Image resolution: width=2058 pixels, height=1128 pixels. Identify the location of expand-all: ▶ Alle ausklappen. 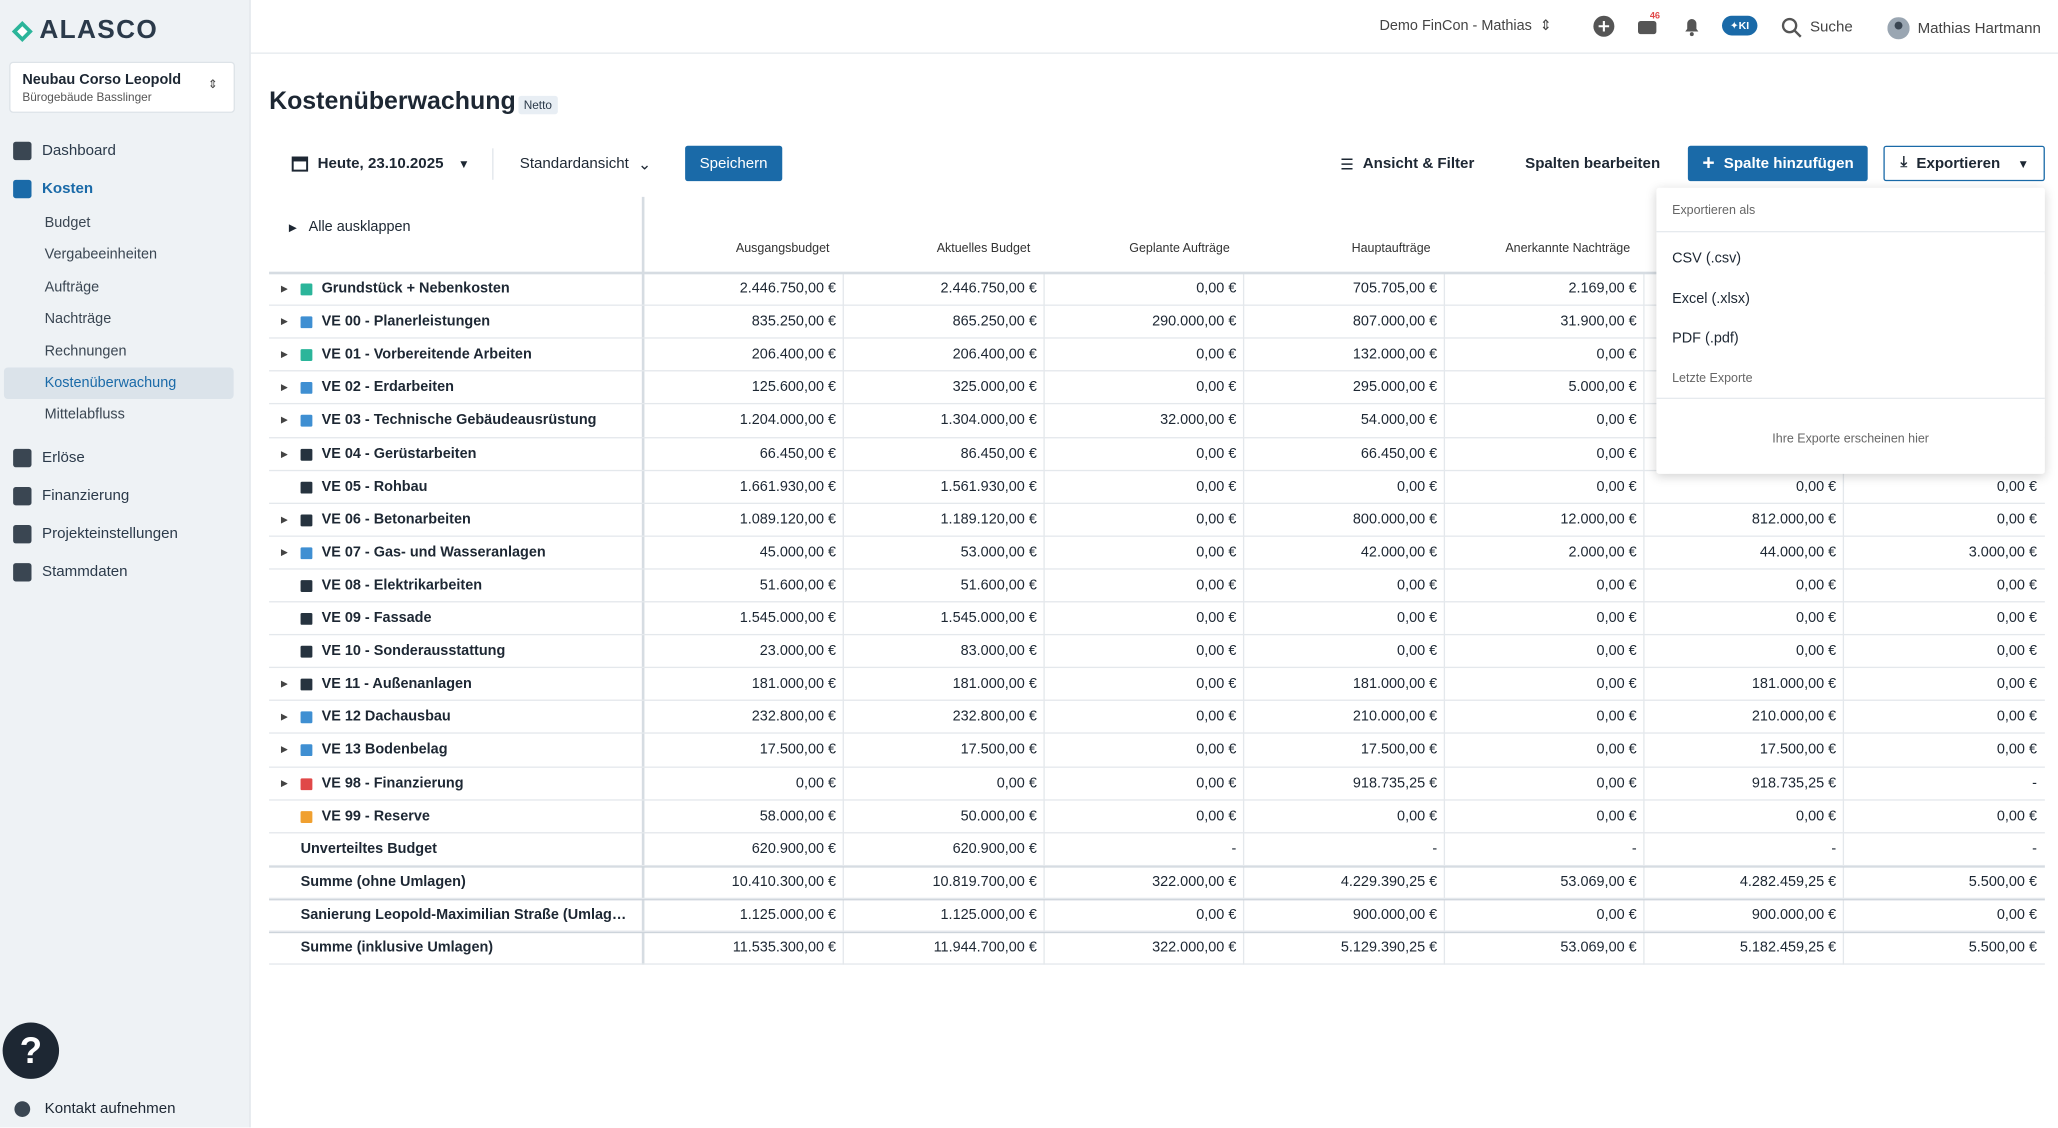
(350, 227).